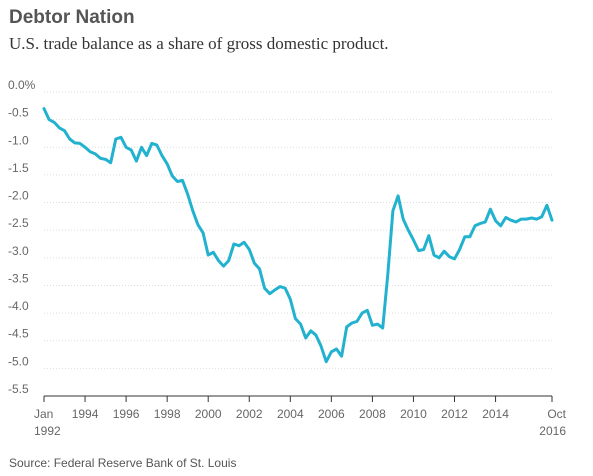 The width and height of the screenshot is (593, 476). What do you see at coordinates (413, 414) in the screenshot?
I see `x-tick-label: 2010` at bounding box center [413, 414].